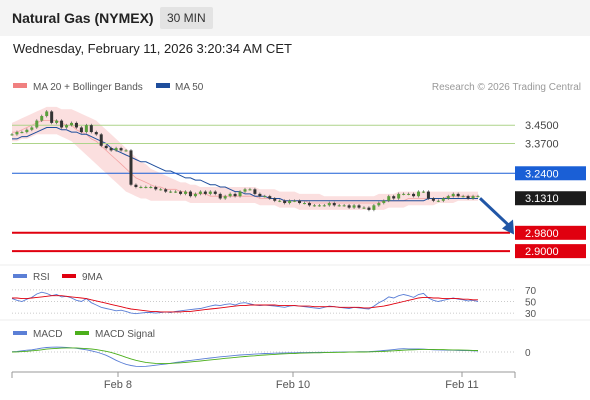 This screenshot has width=590, height=400. I want to click on macd-legend-label-1: MACD Signal, so click(125, 334).